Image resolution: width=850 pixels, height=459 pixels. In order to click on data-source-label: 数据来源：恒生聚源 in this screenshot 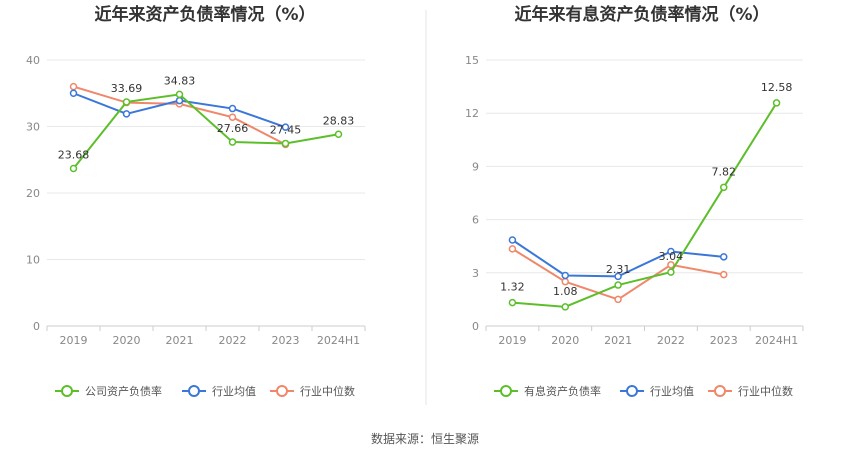, I will do `click(425, 438)`.